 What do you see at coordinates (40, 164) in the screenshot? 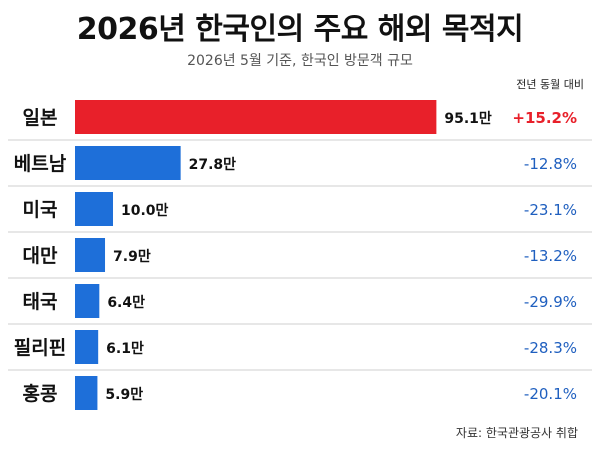
I see `category-label: 베트남` at bounding box center [40, 164].